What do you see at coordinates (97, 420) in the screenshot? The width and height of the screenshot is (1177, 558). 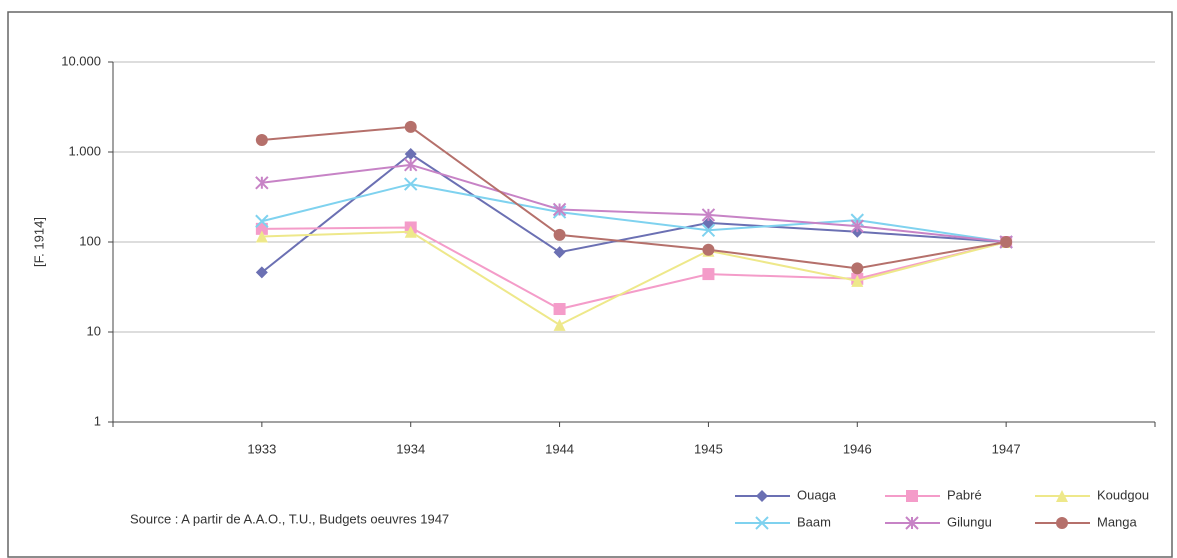 I see `y-tick-label: 1` at bounding box center [97, 420].